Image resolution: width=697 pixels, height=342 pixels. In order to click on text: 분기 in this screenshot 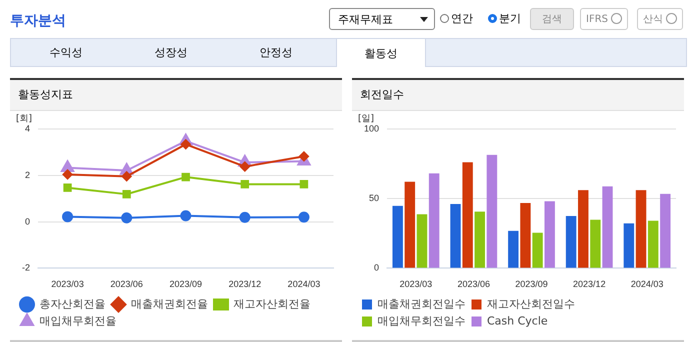, I will do `click(509, 18)`.